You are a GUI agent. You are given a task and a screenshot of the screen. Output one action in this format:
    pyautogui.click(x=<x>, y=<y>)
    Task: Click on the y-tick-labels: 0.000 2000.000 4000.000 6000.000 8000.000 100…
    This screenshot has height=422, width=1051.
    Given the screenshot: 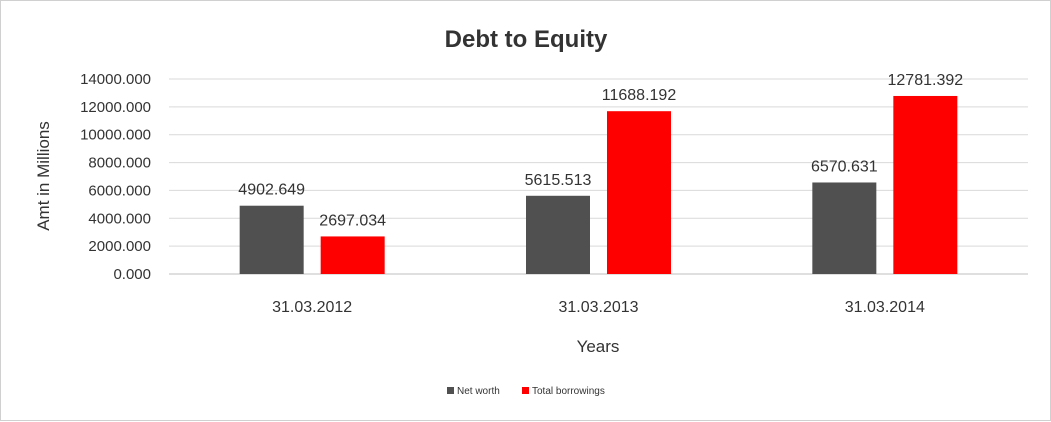 What is the action you would take?
    pyautogui.click(x=115, y=177)
    